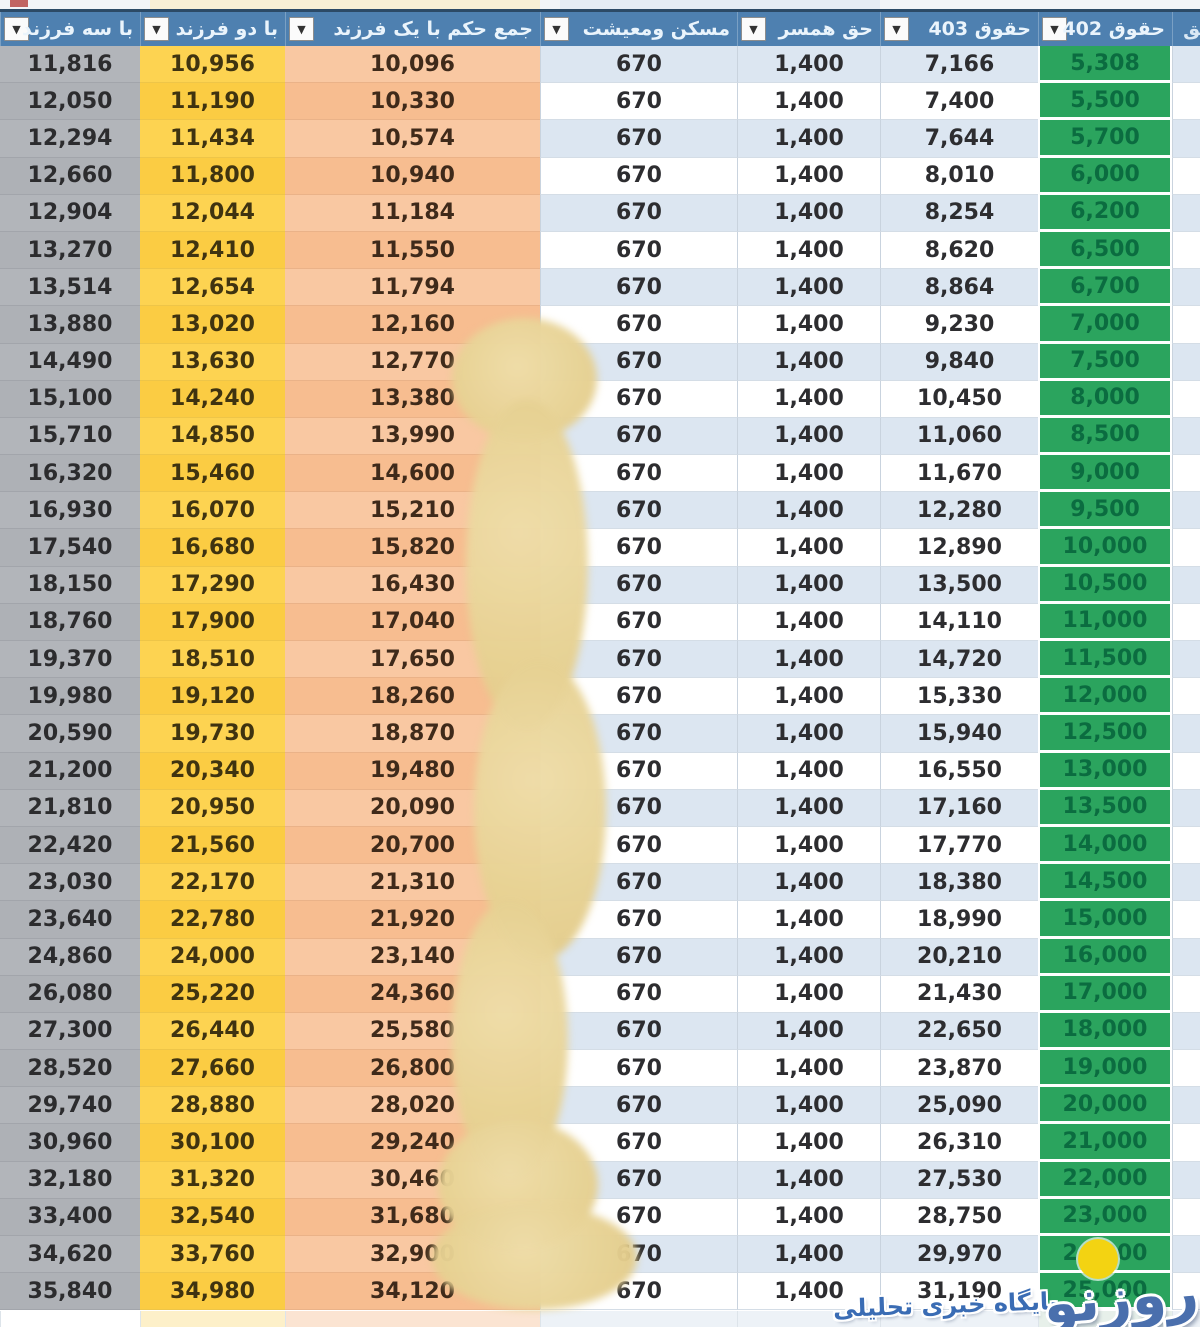 The image size is (1200, 1327). Describe the element at coordinates (1105, 362) in the screenshot. I see `cell-salary_402: 7,500` at that location.